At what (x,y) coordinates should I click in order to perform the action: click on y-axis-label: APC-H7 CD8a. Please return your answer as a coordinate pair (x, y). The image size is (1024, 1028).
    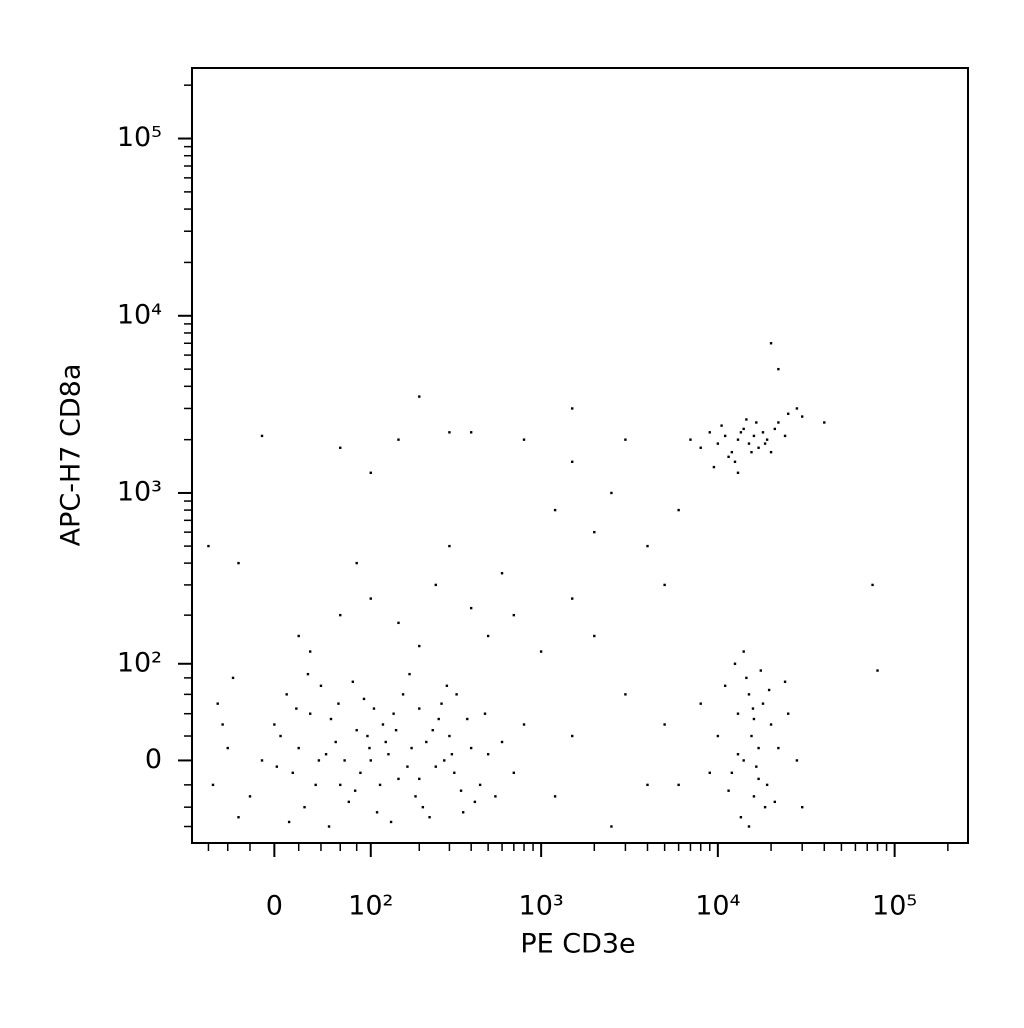
    Looking at the image, I should click on (71, 455).